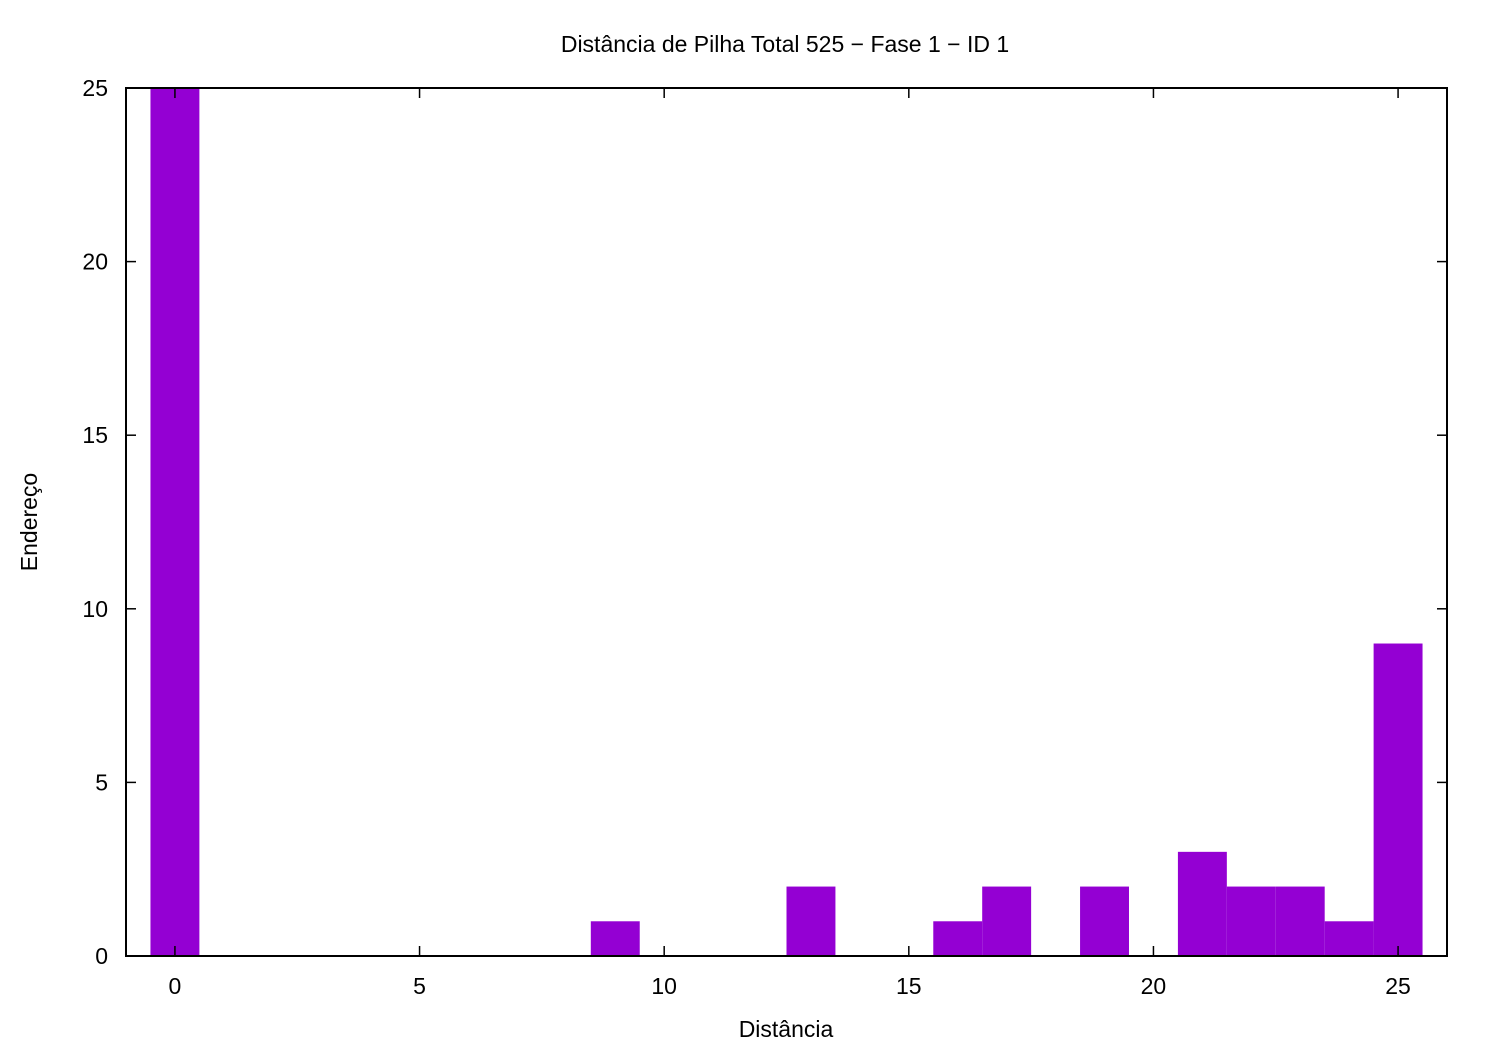 This screenshot has height=1050, width=1500. Describe the element at coordinates (958, 938) in the screenshot. I see `bar-x16` at that location.